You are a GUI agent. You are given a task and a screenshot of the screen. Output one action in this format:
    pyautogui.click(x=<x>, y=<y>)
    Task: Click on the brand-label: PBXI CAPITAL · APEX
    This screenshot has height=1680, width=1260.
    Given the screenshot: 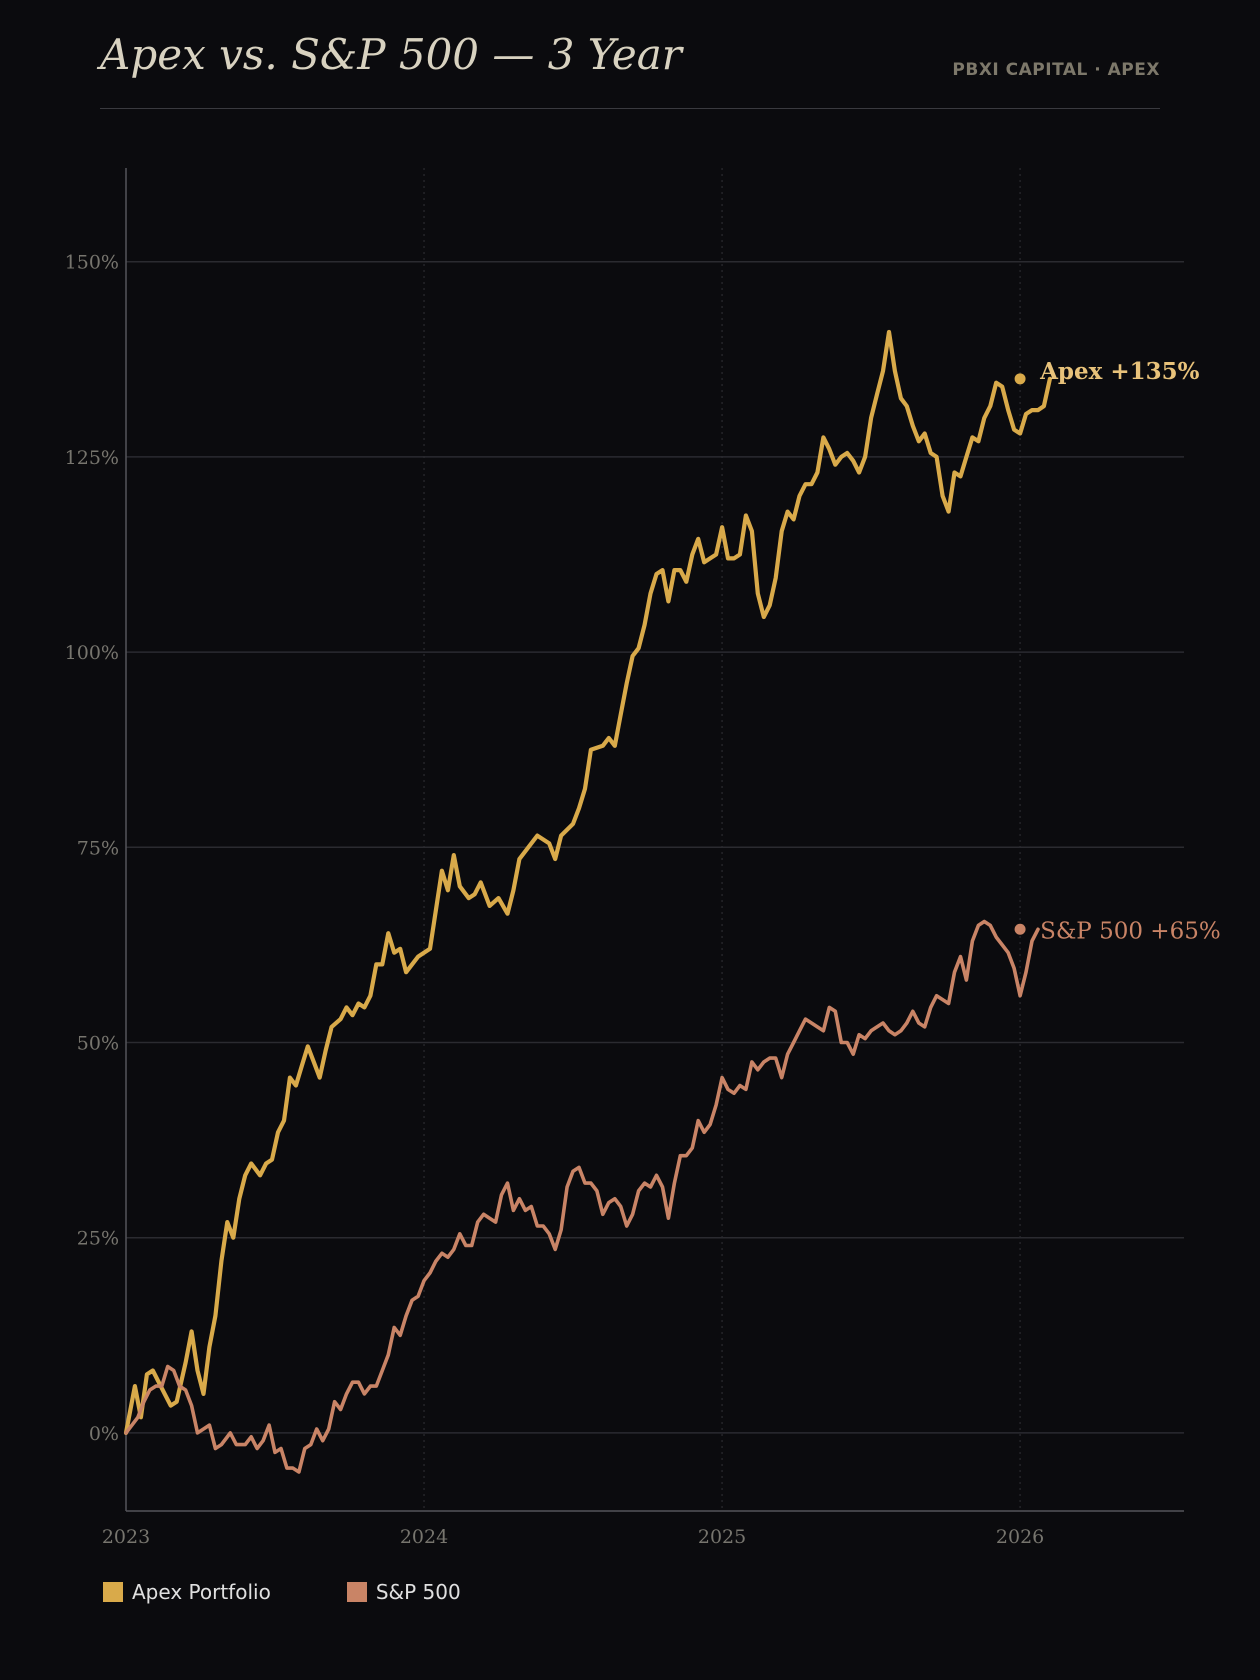 What is the action you would take?
    pyautogui.click(x=1056, y=70)
    